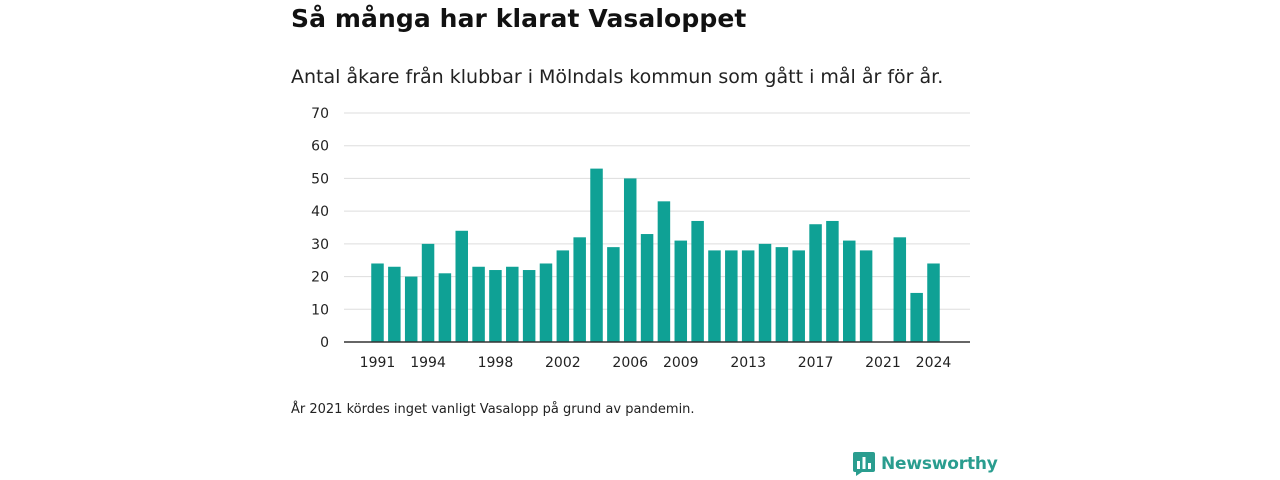 This screenshot has height=480, width=1280. I want to click on brand-logo: Newsworthy, so click(925, 464).